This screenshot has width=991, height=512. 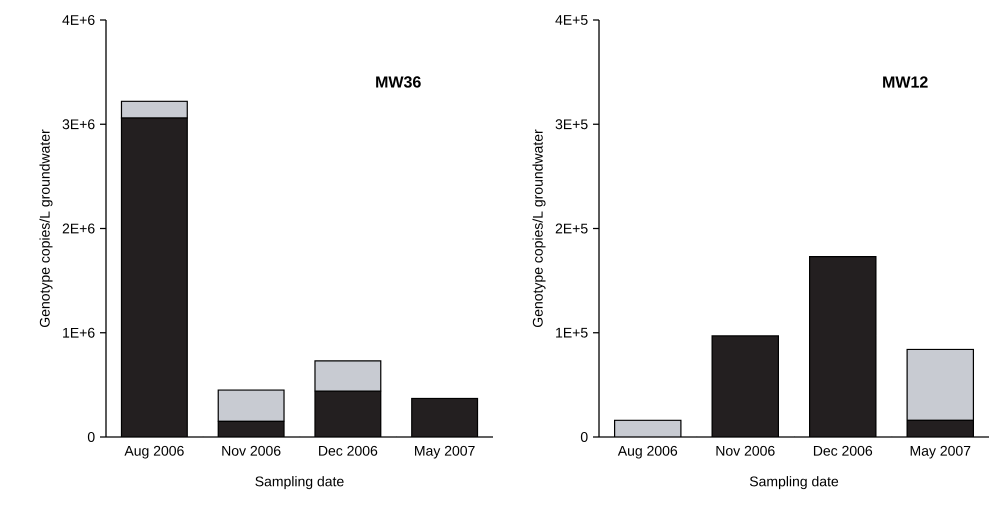 What do you see at coordinates (79, 333) in the screenshot?
I see `y-tick-label: 1E+6` at bounding box center [79, 333].